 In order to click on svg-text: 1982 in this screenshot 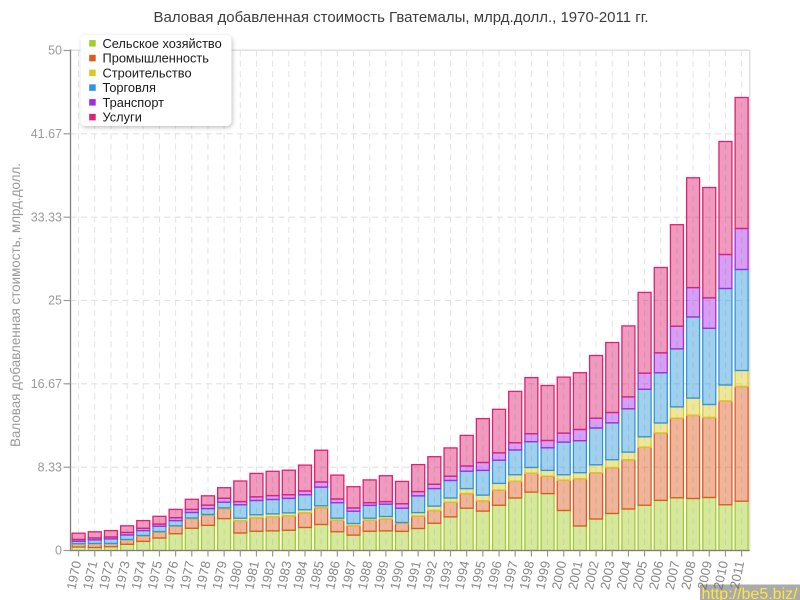, I will do `click(268, 575)`.